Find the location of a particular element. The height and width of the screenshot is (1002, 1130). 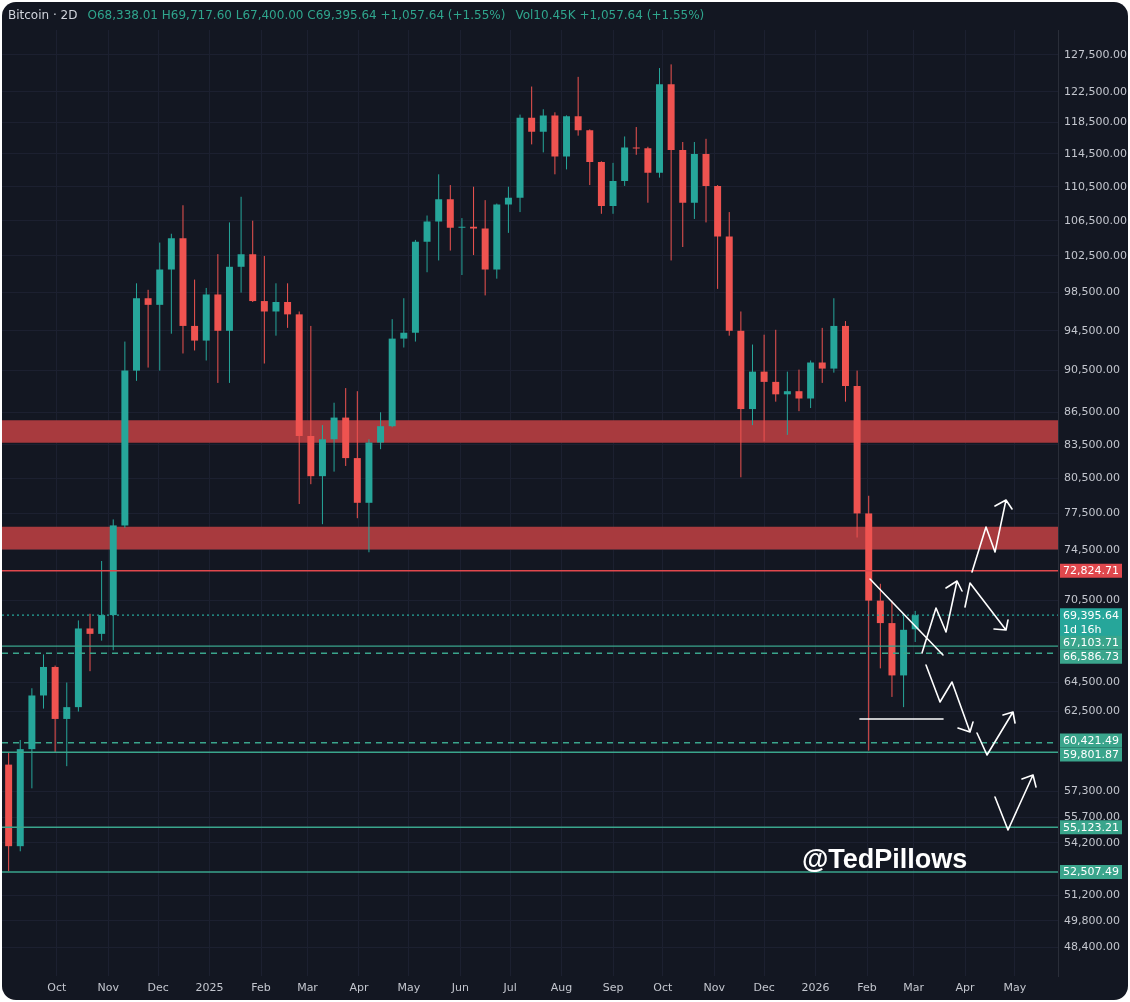

ref-line-label: 55,123.21 is located at coordinates (1091, 827).